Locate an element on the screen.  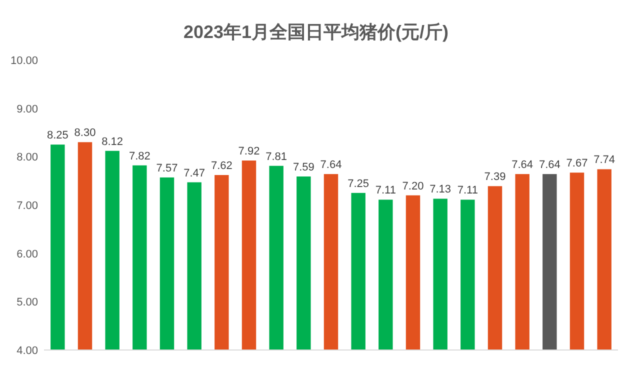
y-tick-label: 10.00 is located at coordinates (24, 61).